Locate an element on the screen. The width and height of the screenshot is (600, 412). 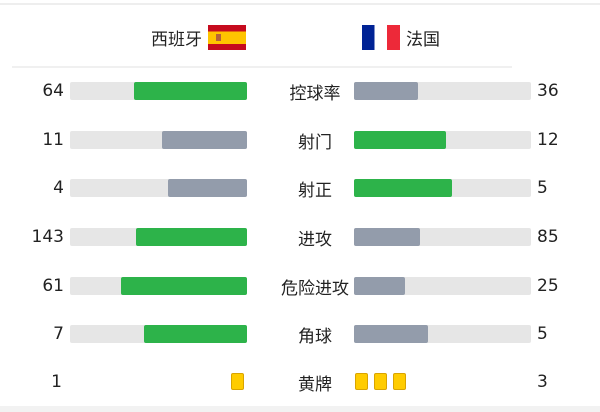
home-team-name: 西班牙 is located at coordinates (176, 39).